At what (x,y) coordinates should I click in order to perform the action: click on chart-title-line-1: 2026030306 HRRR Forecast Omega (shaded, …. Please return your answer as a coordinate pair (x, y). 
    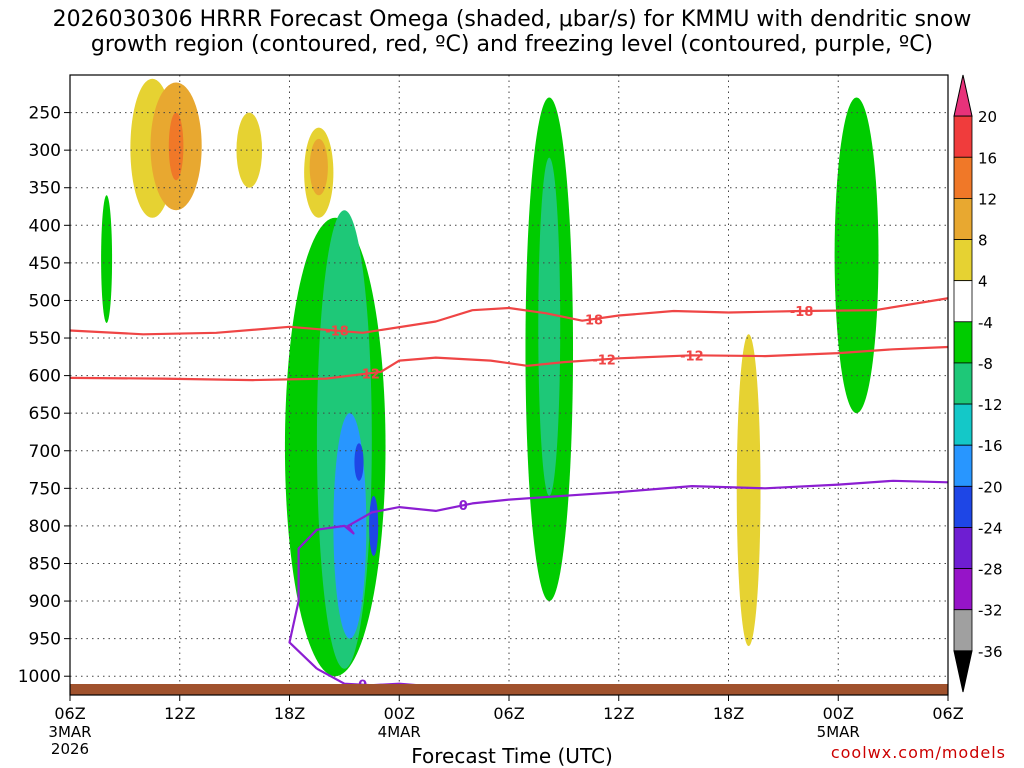
    Looking at the image, I should click on (512, 19).